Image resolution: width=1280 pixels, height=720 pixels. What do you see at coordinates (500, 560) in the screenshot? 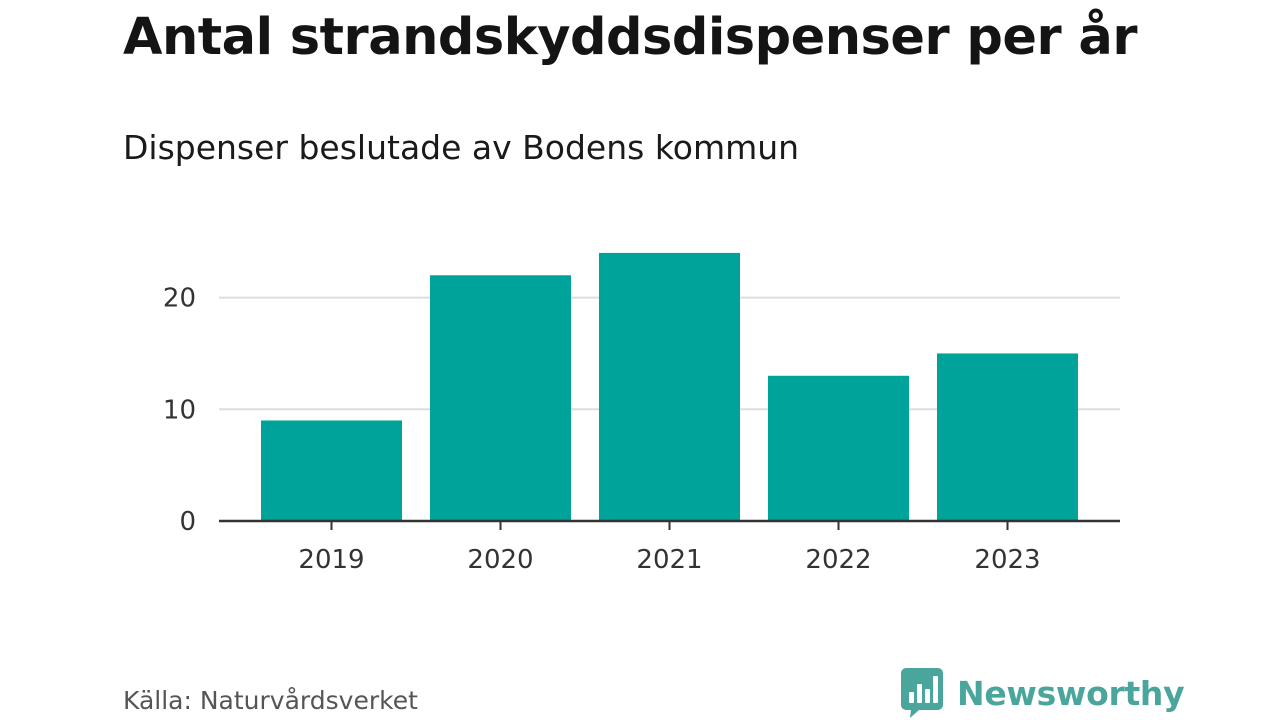
I see `x-tick-label: 2020` at bounding box center [500, 560].